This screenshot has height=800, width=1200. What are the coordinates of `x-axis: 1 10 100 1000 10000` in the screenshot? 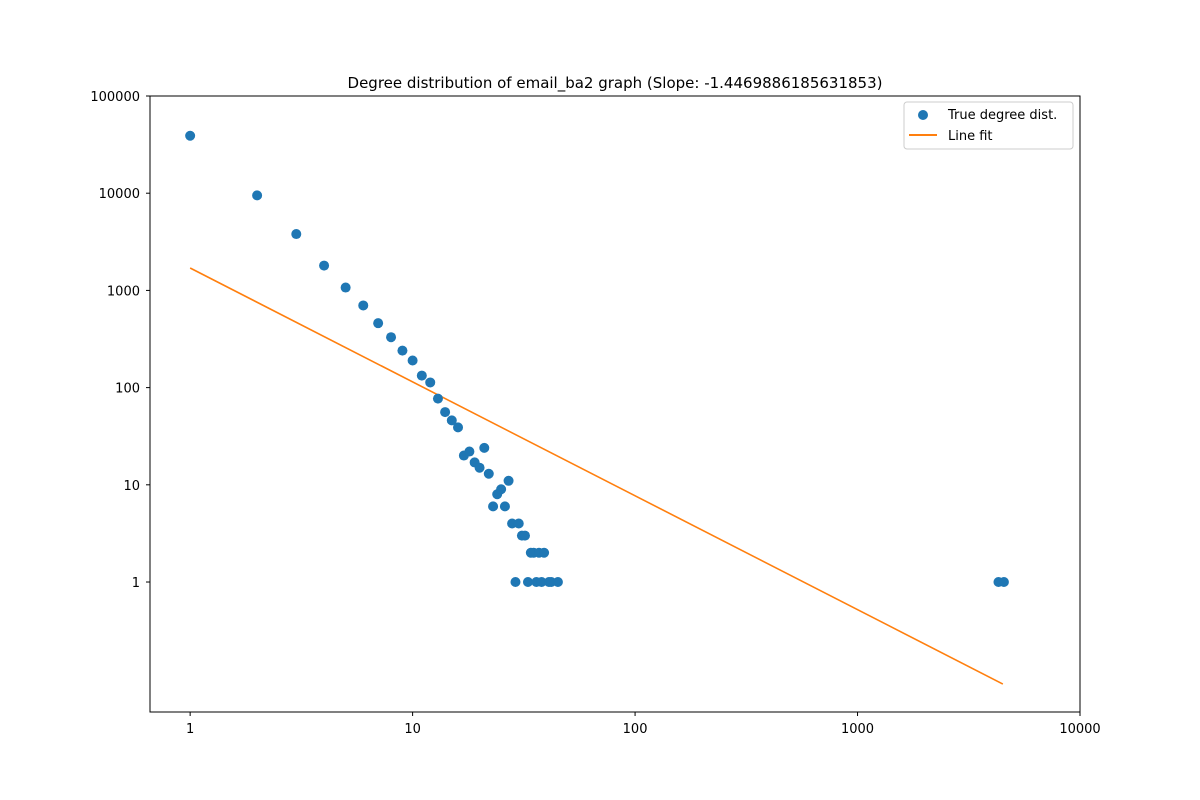 It's located at (643, 724).